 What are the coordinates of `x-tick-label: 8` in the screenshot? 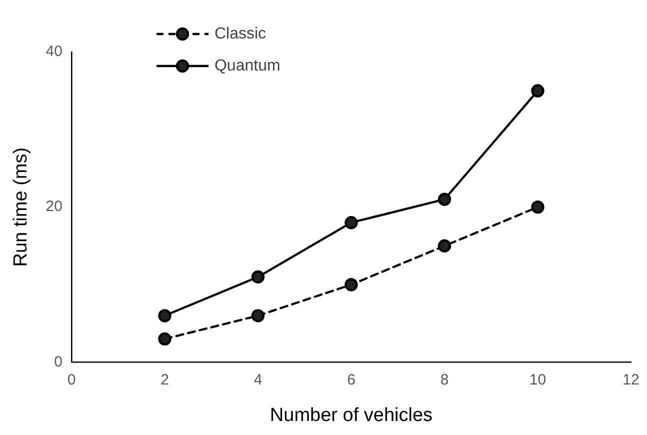 It's located at (444, 379).